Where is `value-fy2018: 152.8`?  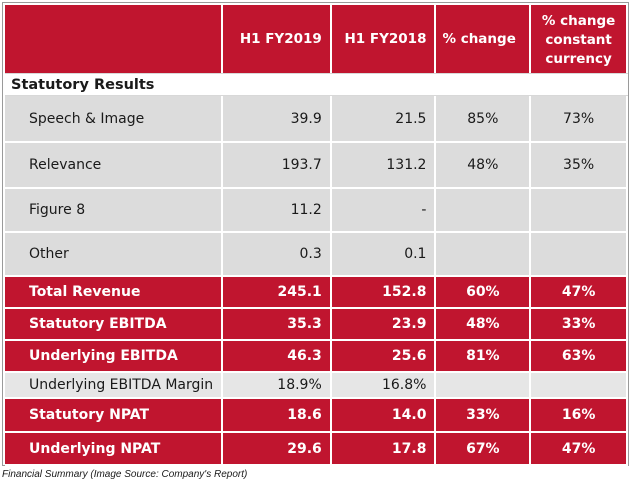 value-fy2018: 152.8 is located at coordinates (384, 293).